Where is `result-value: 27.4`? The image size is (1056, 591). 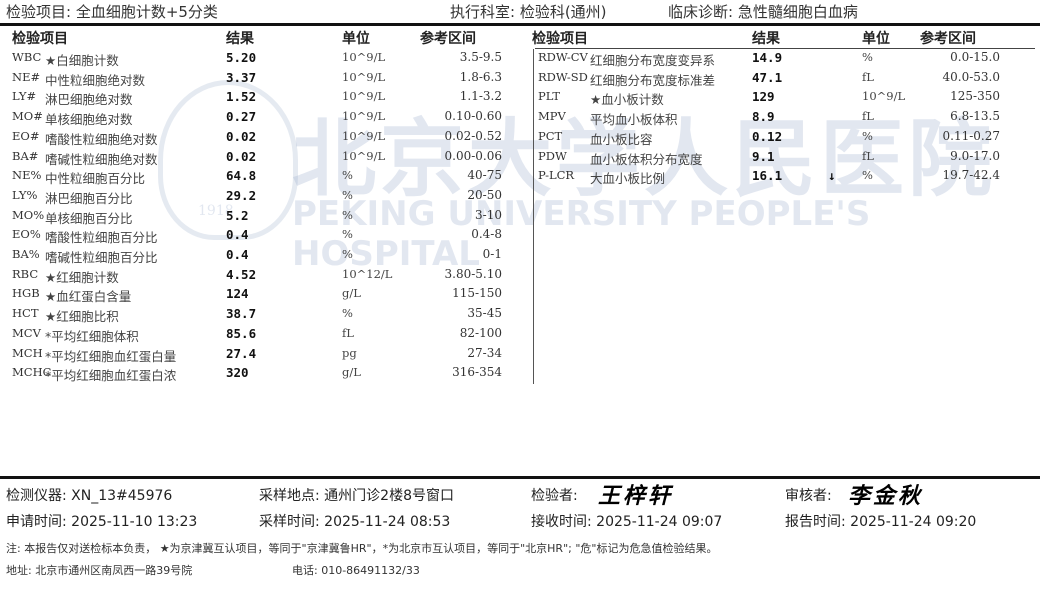 result-value: 27.4 is located at coordinates (241, 353).